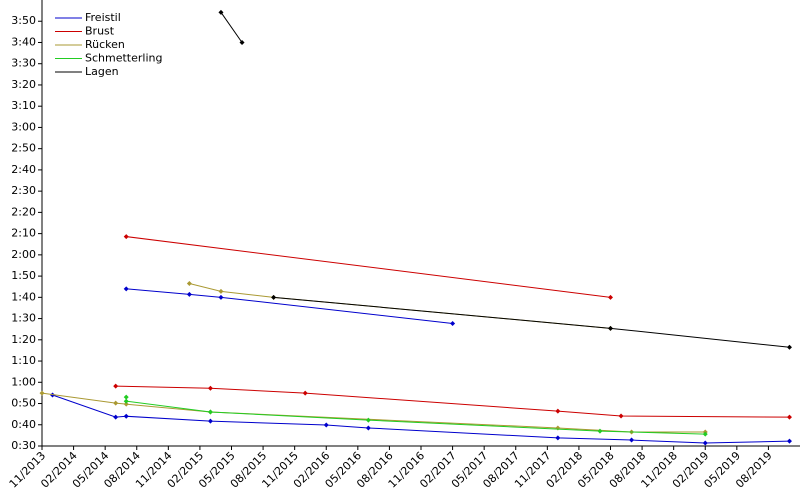 Image resolution: width=800 pixels, height=500 pixels. What do you see at coordinates (102, 71) in the screenshot?
I see `legend-label: Lagen` at bounding box center [102, 71].